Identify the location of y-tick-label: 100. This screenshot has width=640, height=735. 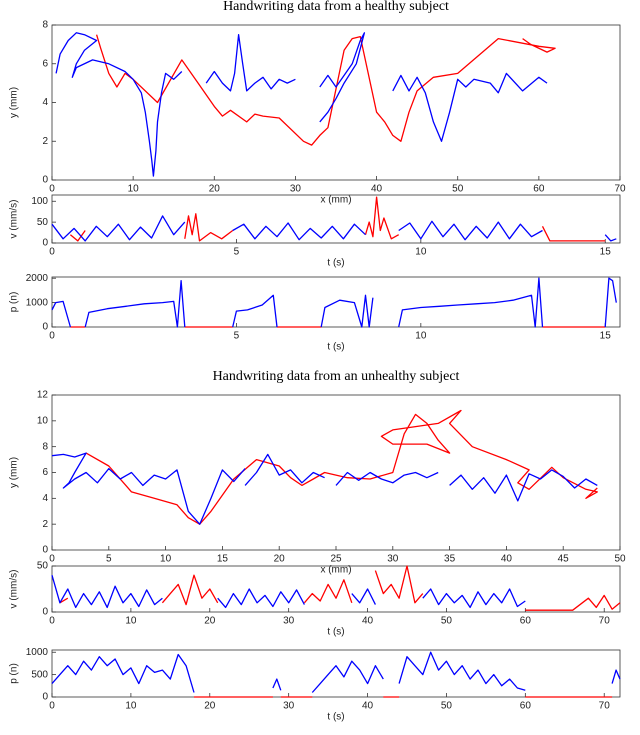
(39, 201).